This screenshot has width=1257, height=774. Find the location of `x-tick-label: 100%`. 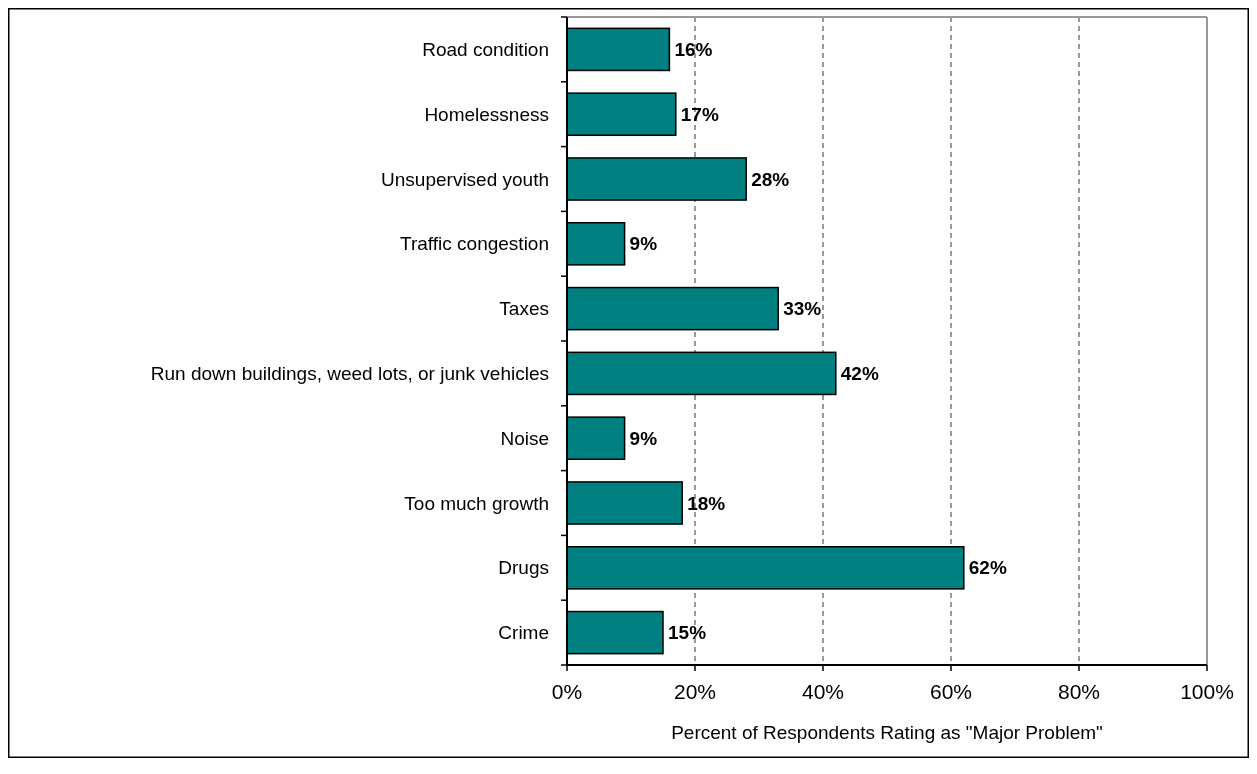

x-tick-label: 100% is located at coordinates (1207, 691).